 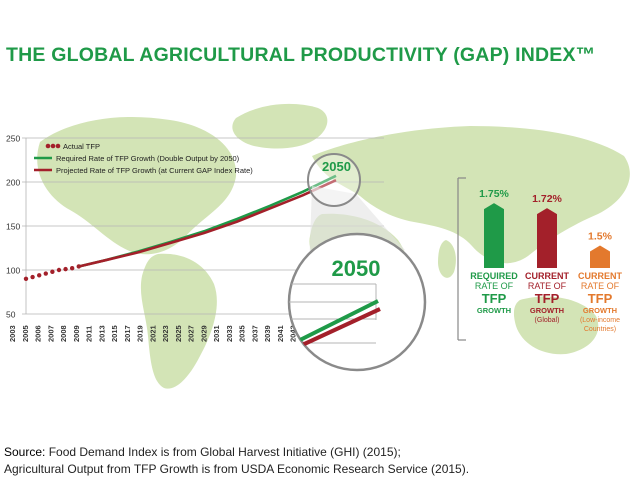 I want to click on callout-circle-small, so click(x=334, y=180).